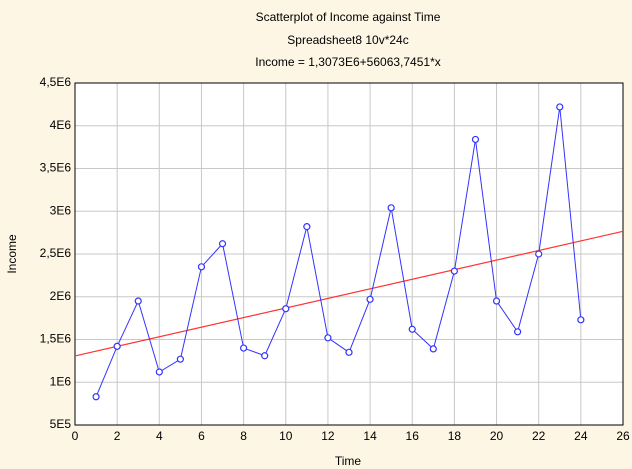  I want to click on y-tick-label: 3,5E6, so click(56, 168).